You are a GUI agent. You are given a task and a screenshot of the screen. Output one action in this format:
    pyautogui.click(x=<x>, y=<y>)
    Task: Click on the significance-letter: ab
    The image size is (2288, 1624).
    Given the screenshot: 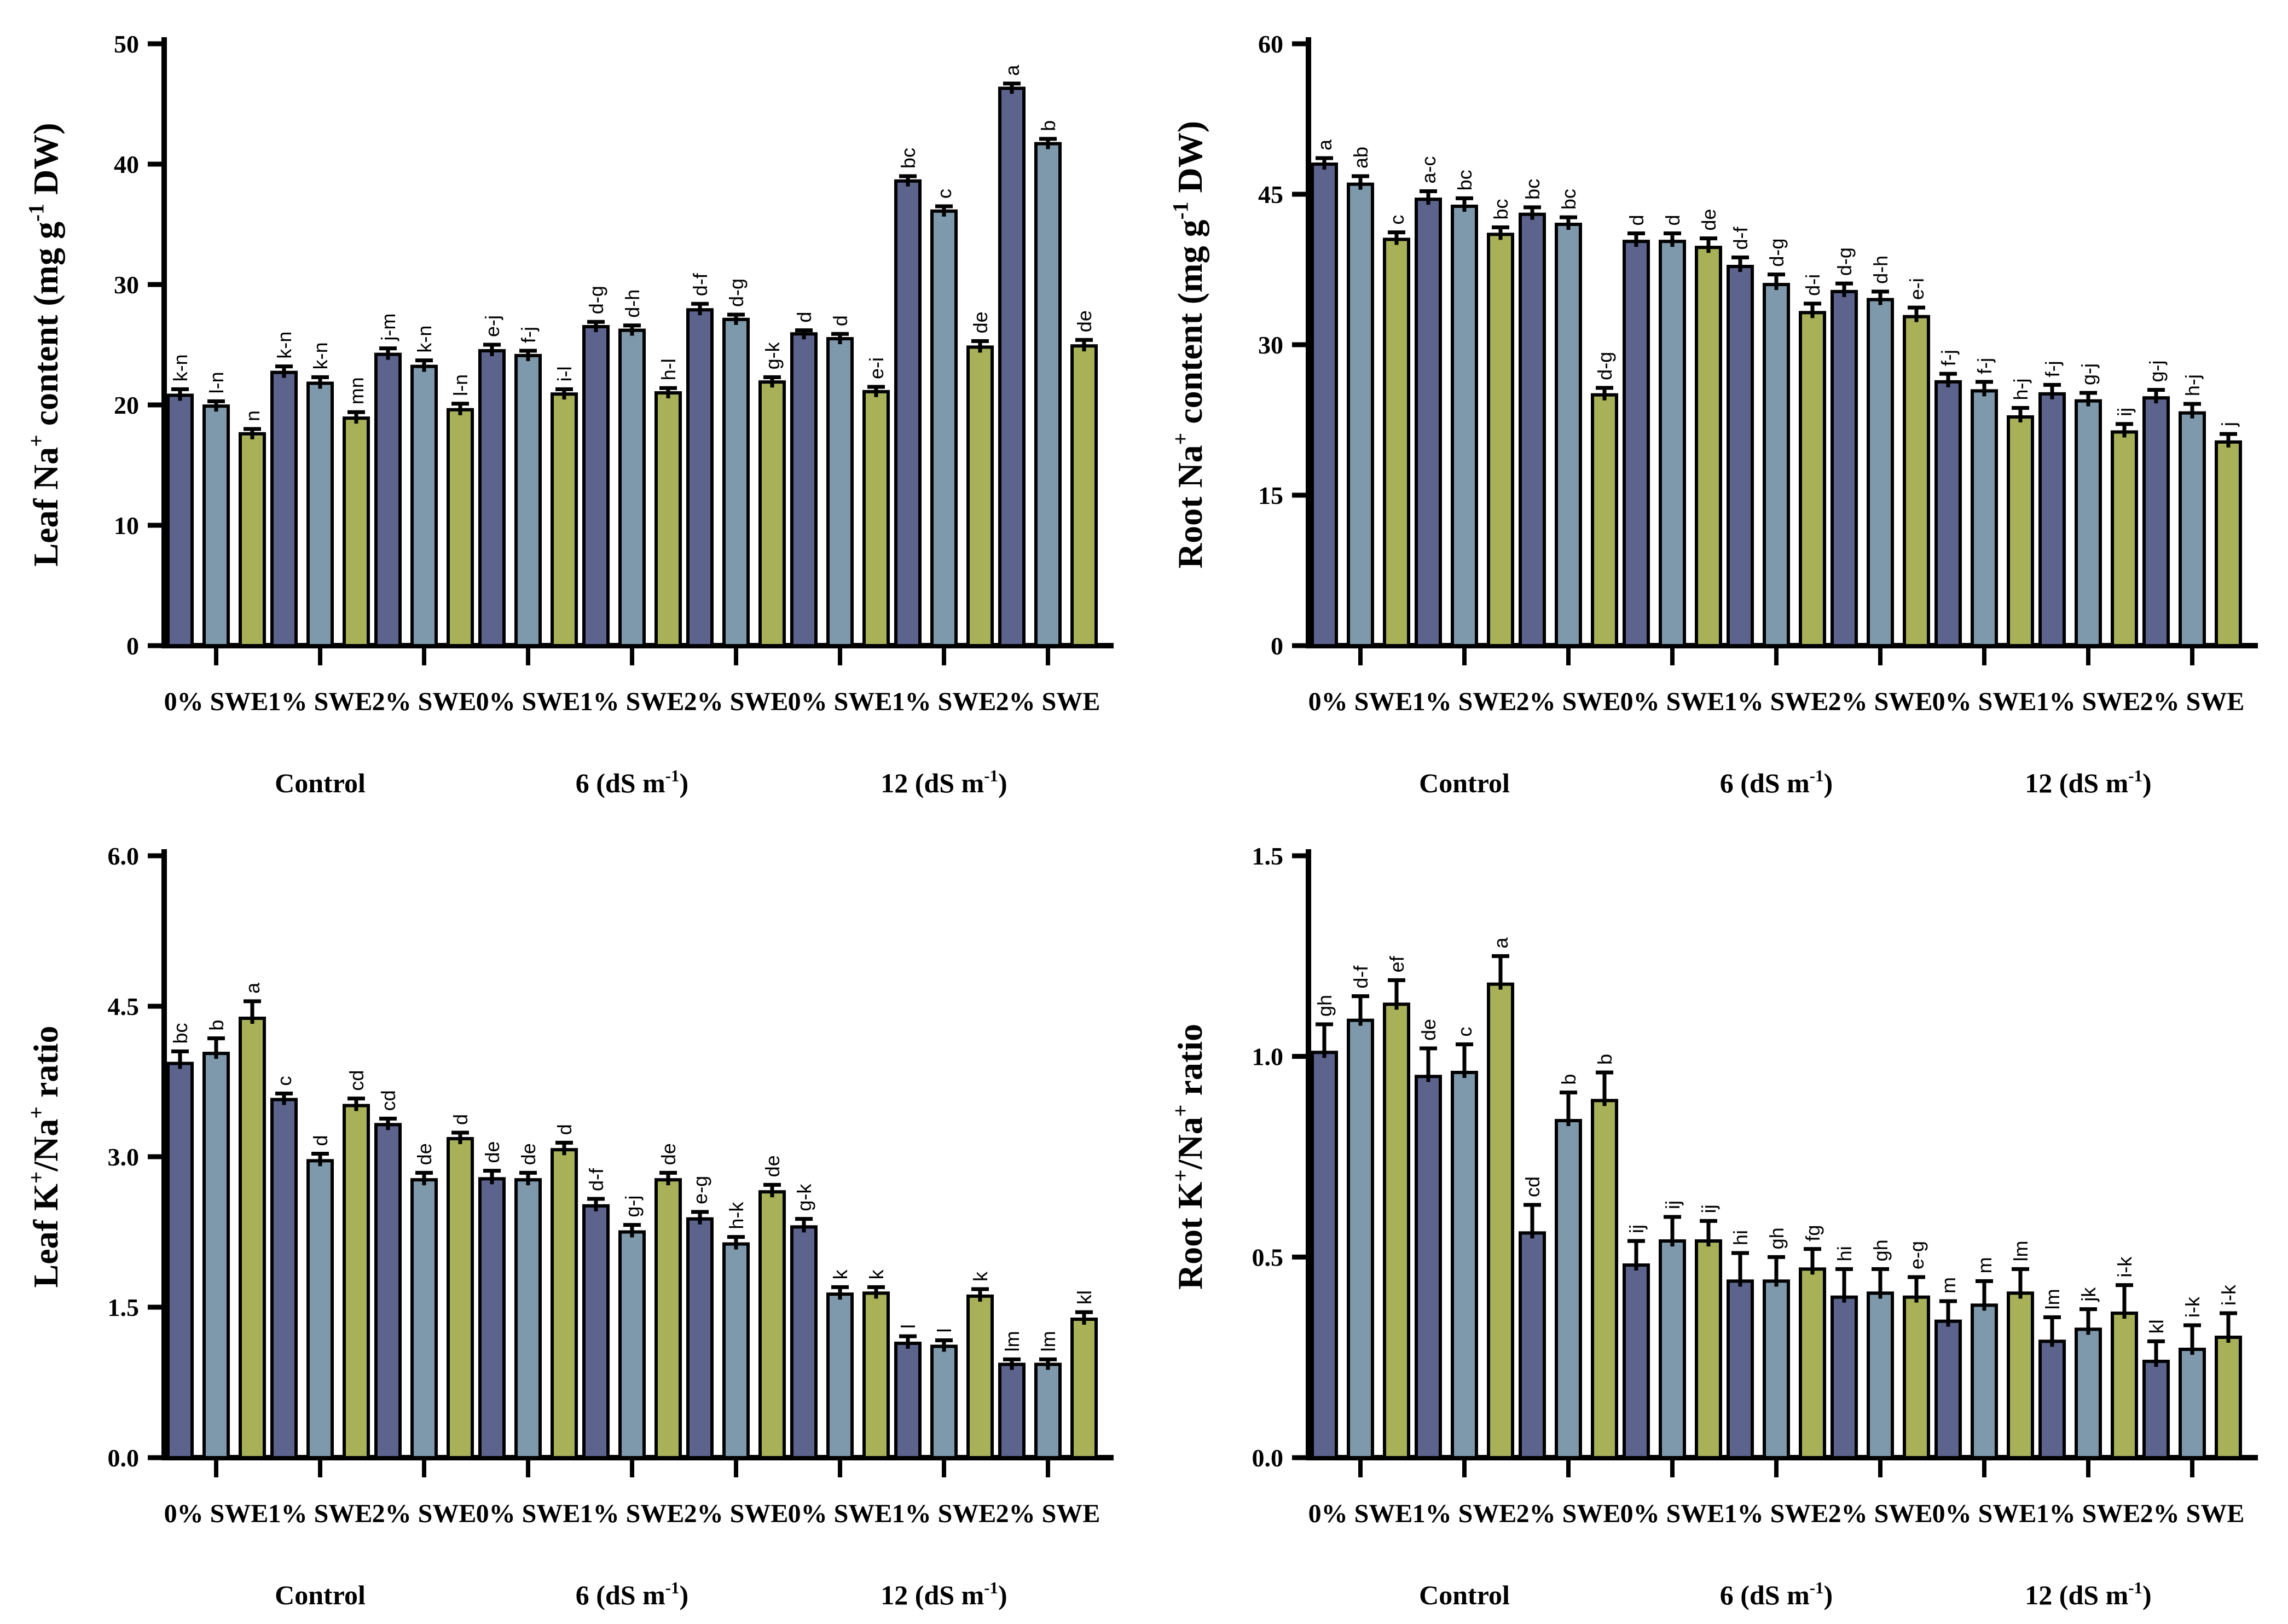 What is the action you would take?
    pyautogui.click(x=1360, y=158)
    